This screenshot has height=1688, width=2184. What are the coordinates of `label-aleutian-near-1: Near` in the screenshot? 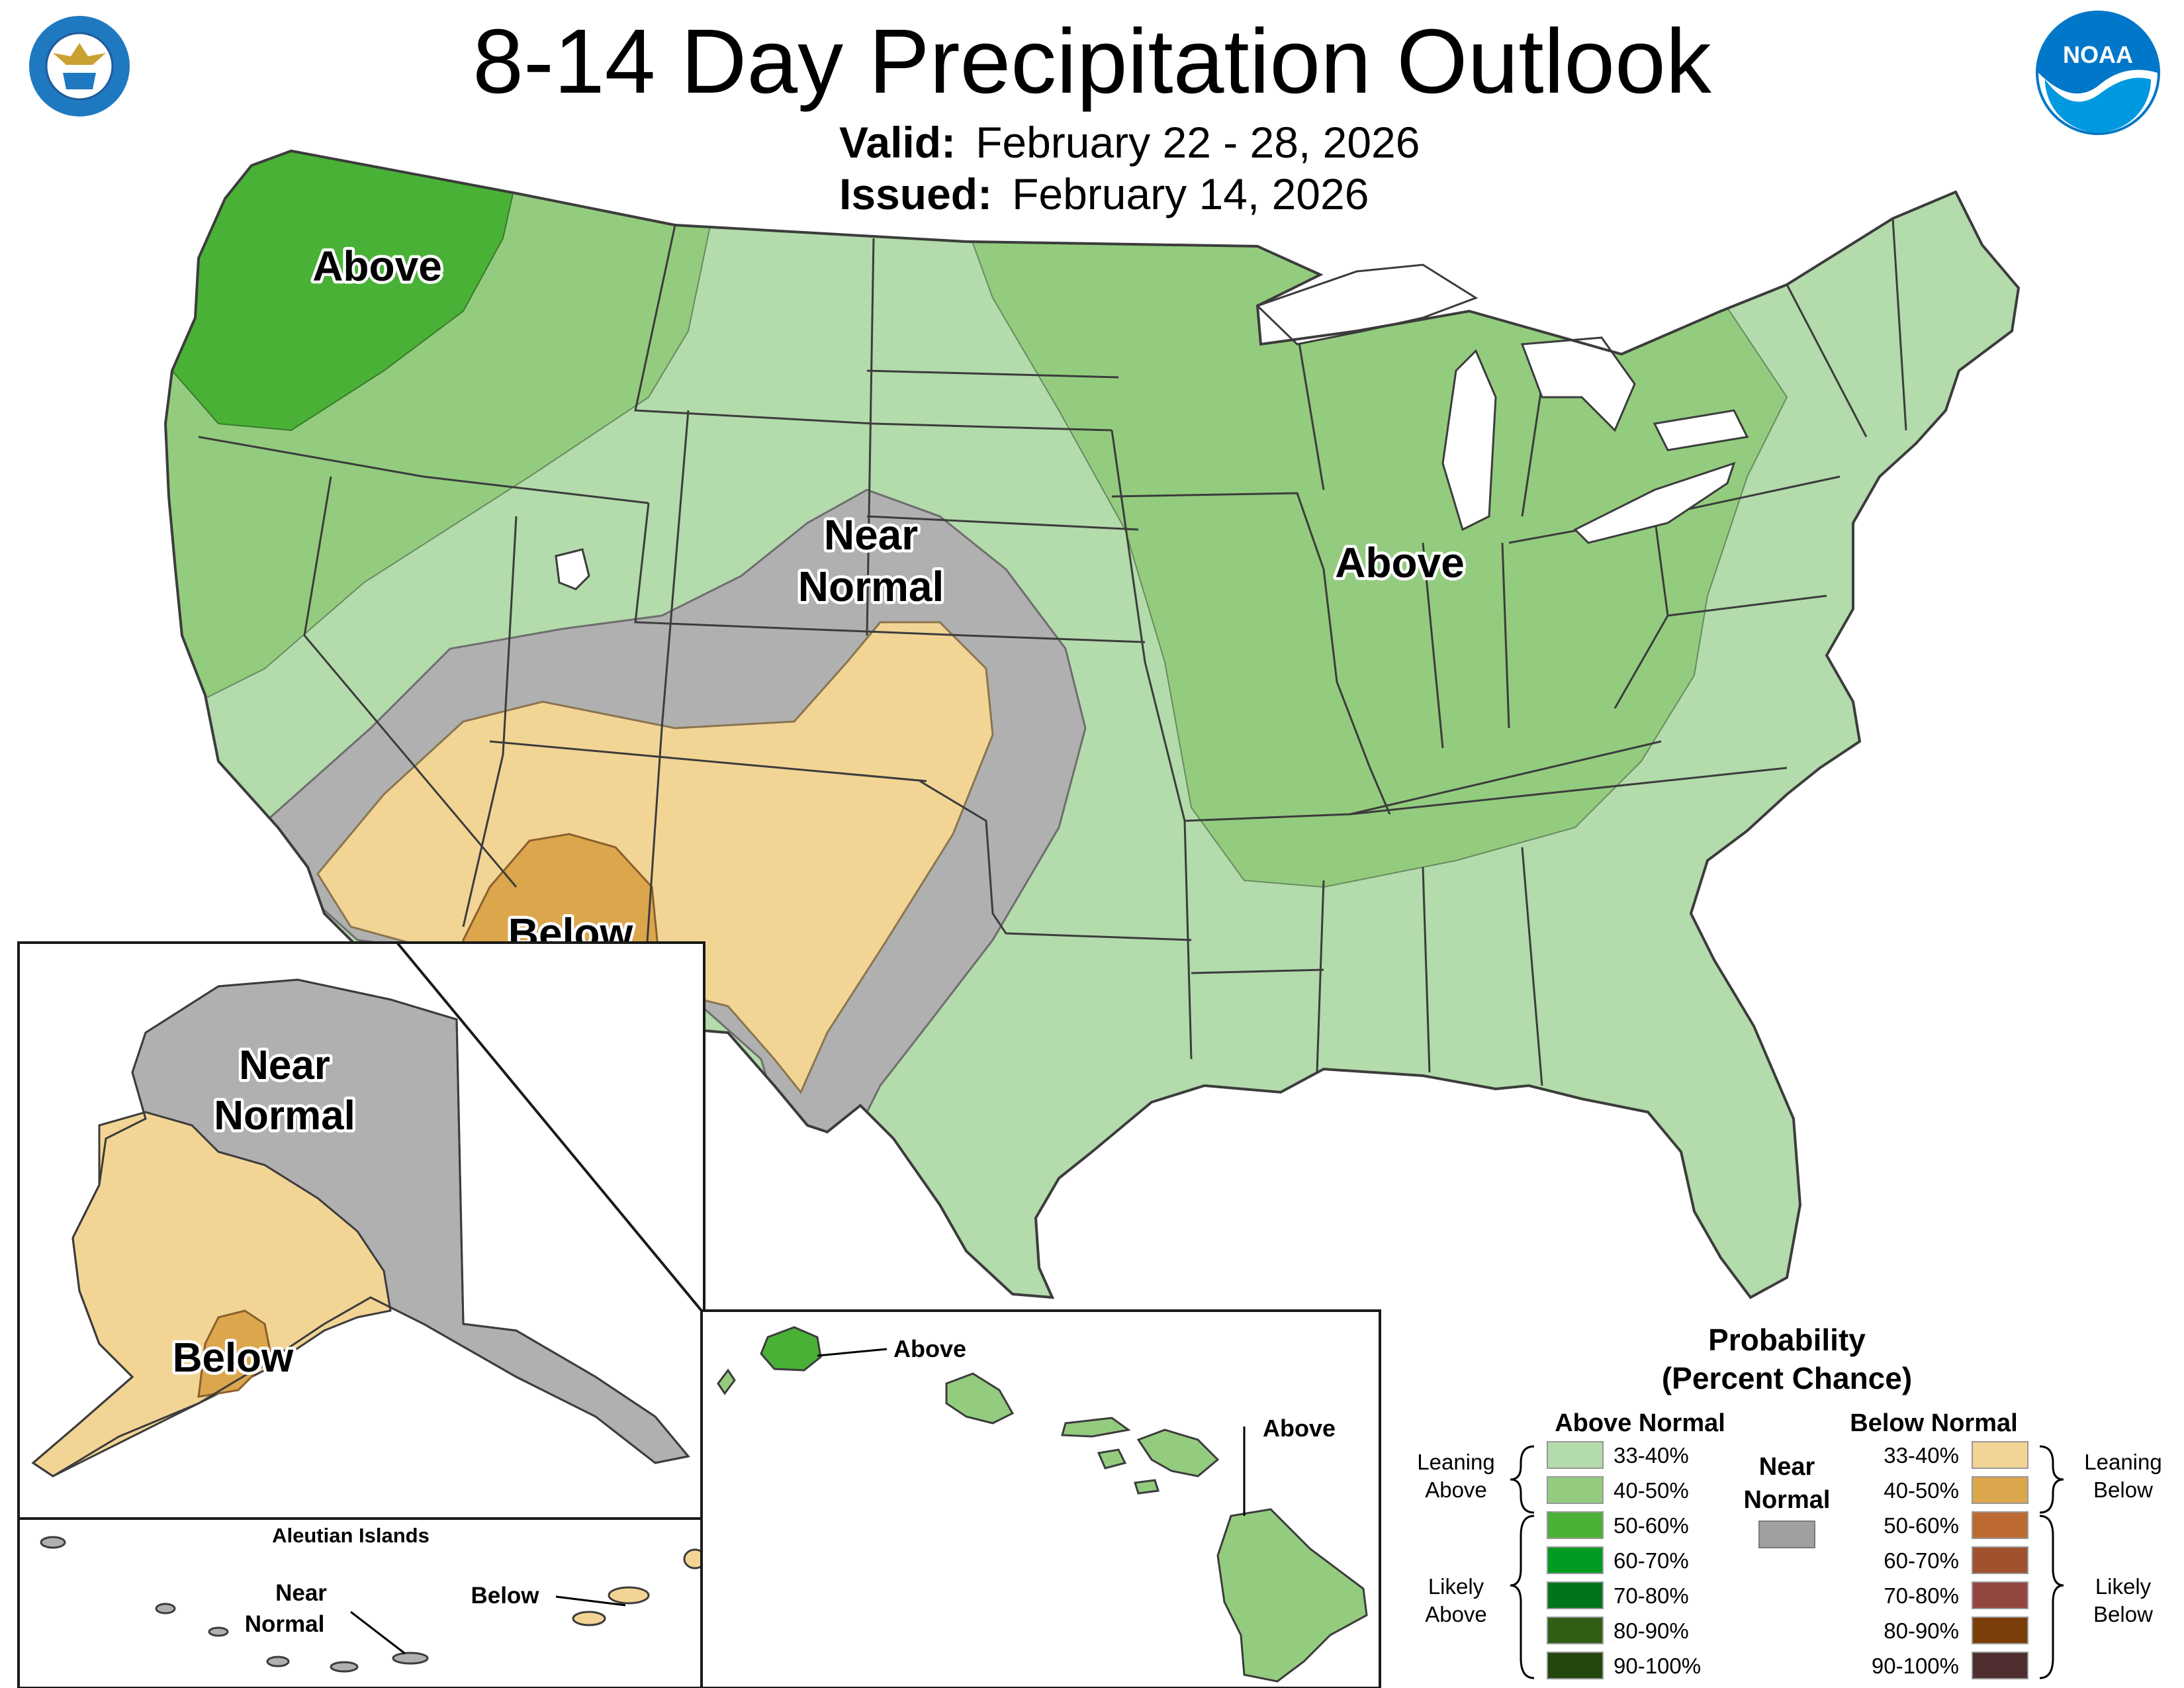 It's located at (301, 1593).